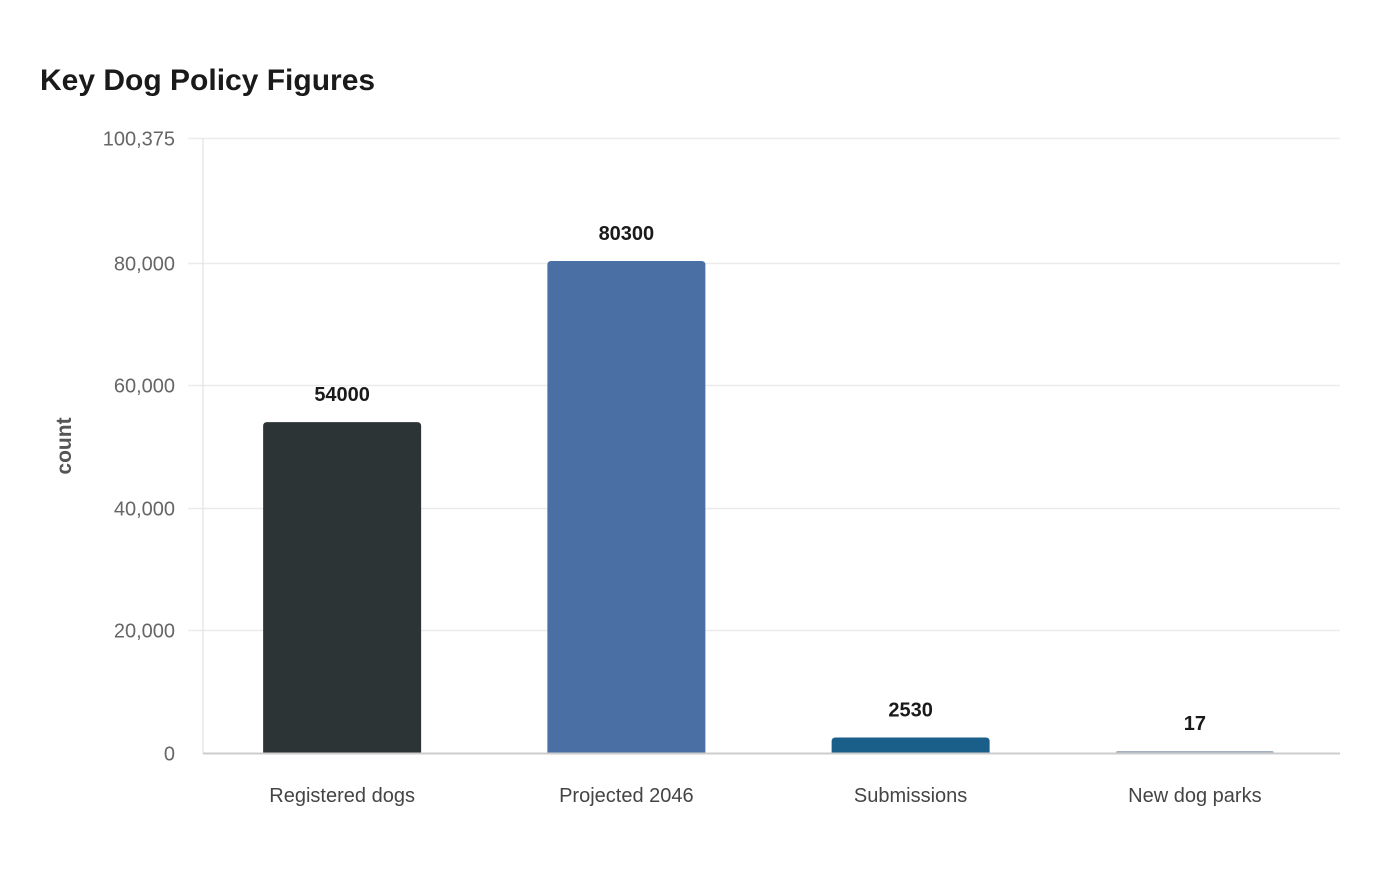 This screenshot has height=880, width=1400. What do you see at coordinates (144, 632) in the screenshot?
I see `y-tick-label: 20,000` at bounding box center [144, 632].